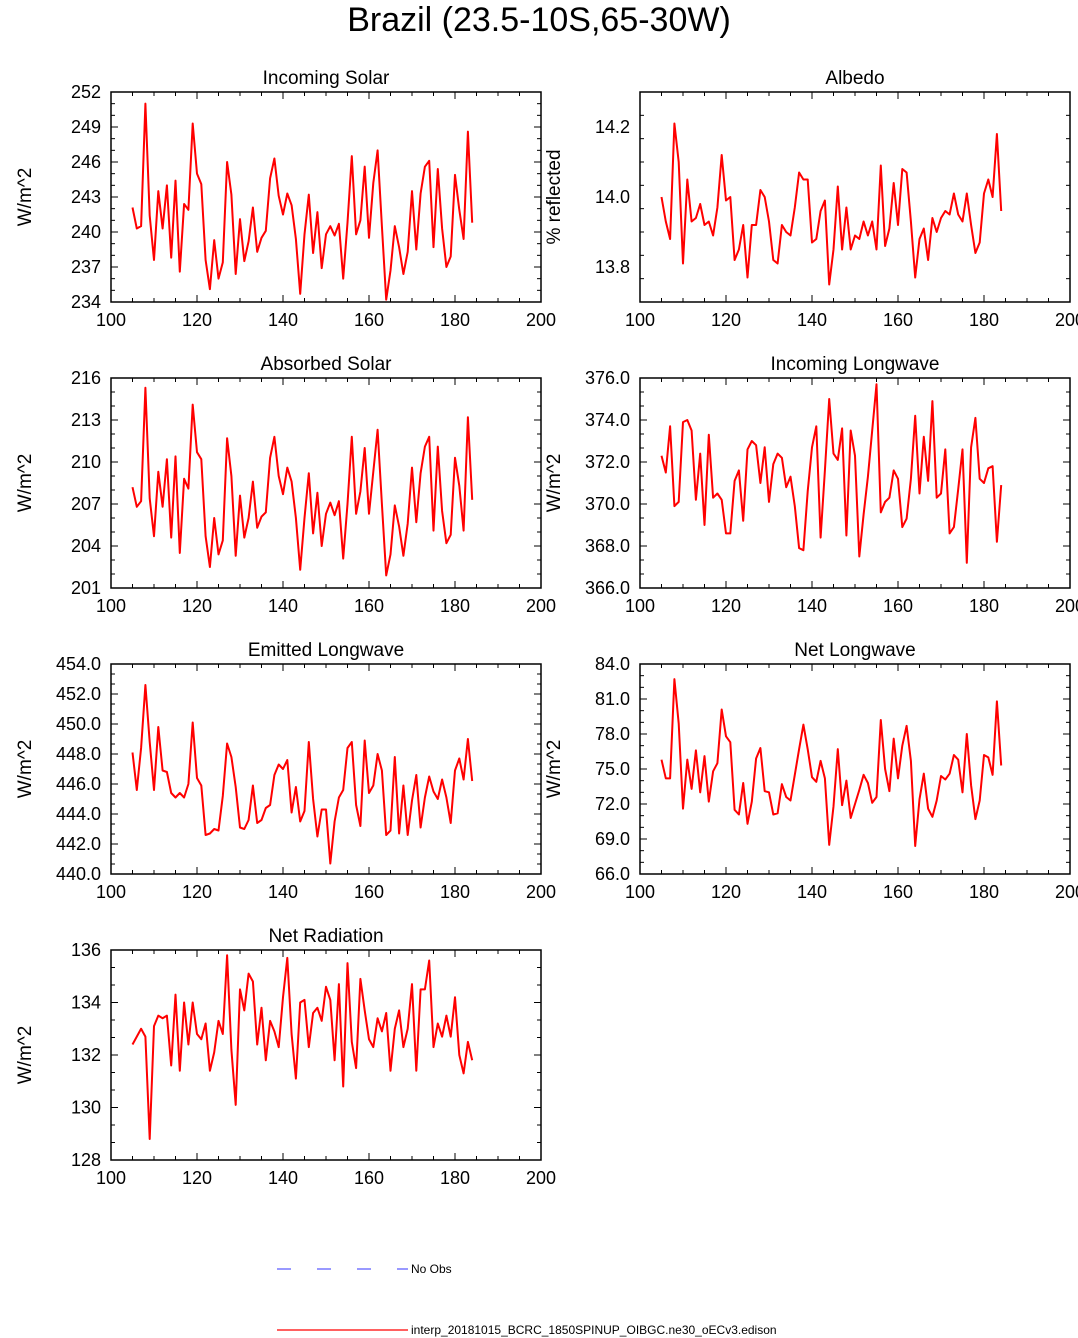 Image resolution: width=1078 pixels, height=1338 pixels. Describe the element at coordinates (855, 364) in the screenshot. I see `panel-title: Incoming Longwave` at that location.